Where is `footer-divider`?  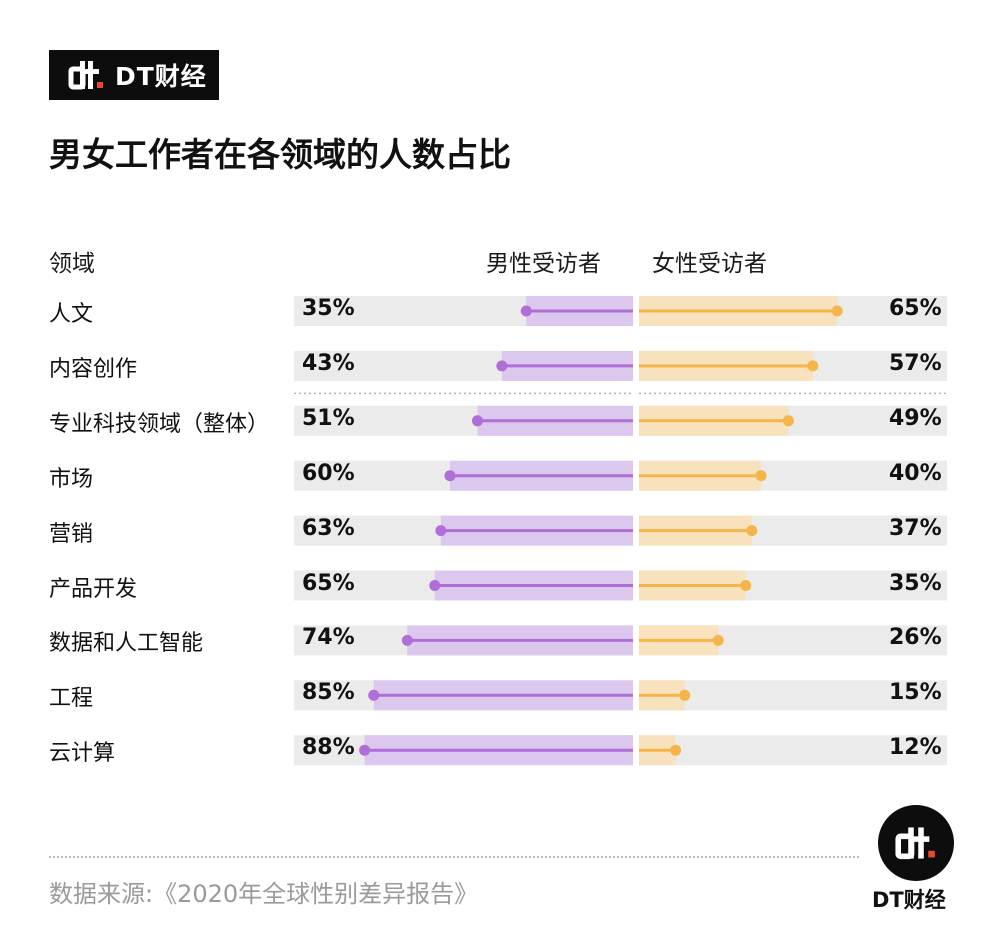
footer-divider is located at coordinates (454, 857).